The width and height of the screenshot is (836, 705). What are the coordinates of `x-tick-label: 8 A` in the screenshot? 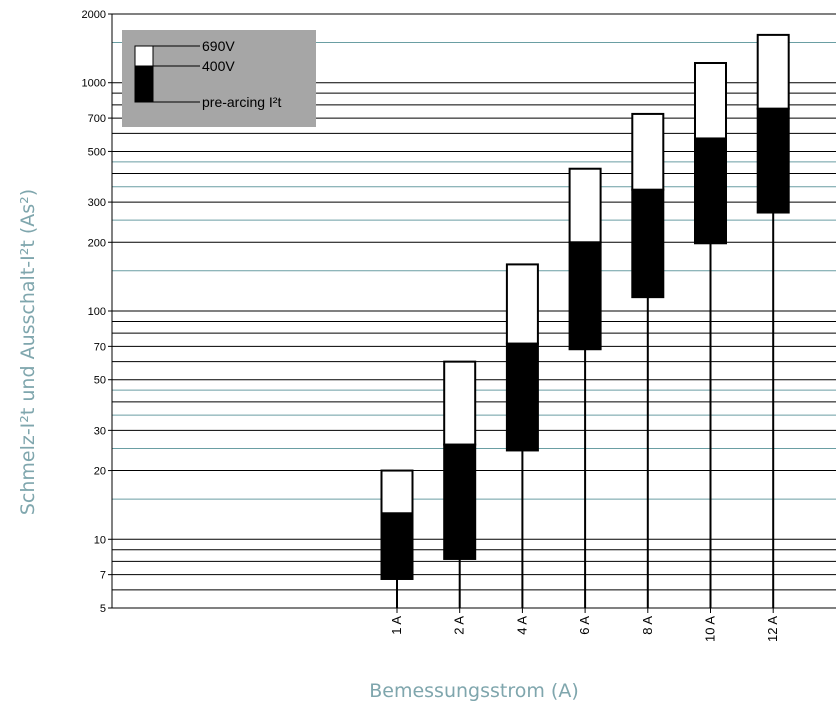 It's located at (647, 625).